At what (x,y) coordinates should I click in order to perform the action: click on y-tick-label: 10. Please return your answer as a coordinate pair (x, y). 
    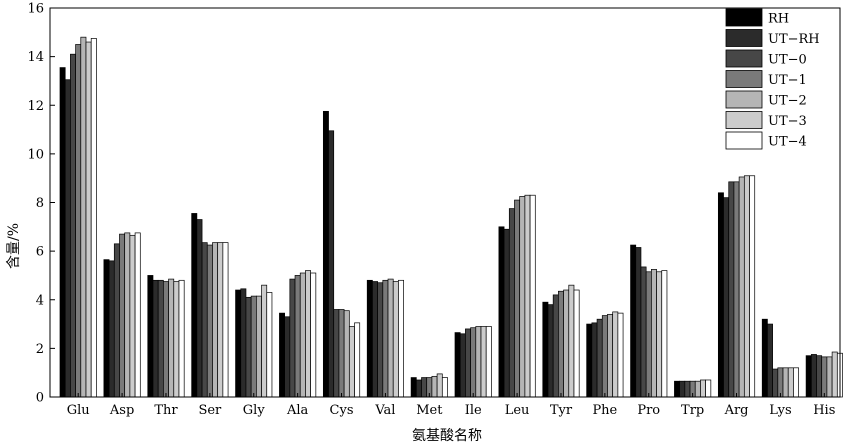
    Looking at the image, I should click on (35, 154).